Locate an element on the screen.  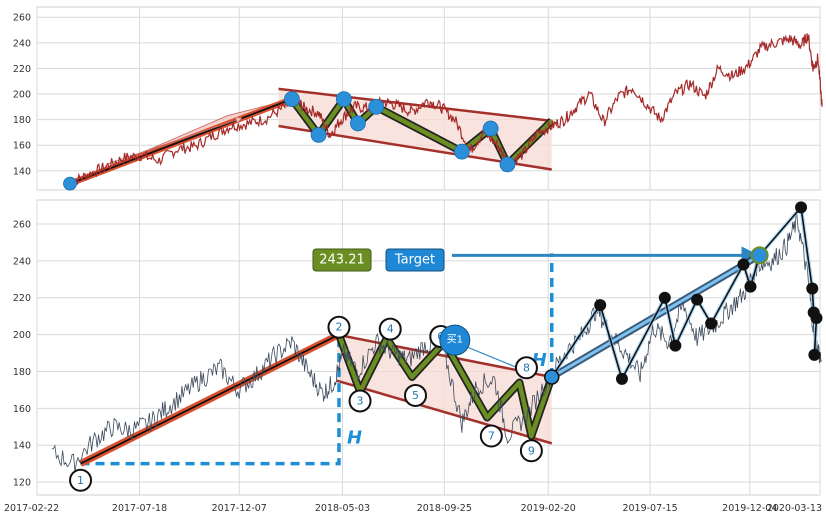
height-marker is located at coordinates (210, 400).